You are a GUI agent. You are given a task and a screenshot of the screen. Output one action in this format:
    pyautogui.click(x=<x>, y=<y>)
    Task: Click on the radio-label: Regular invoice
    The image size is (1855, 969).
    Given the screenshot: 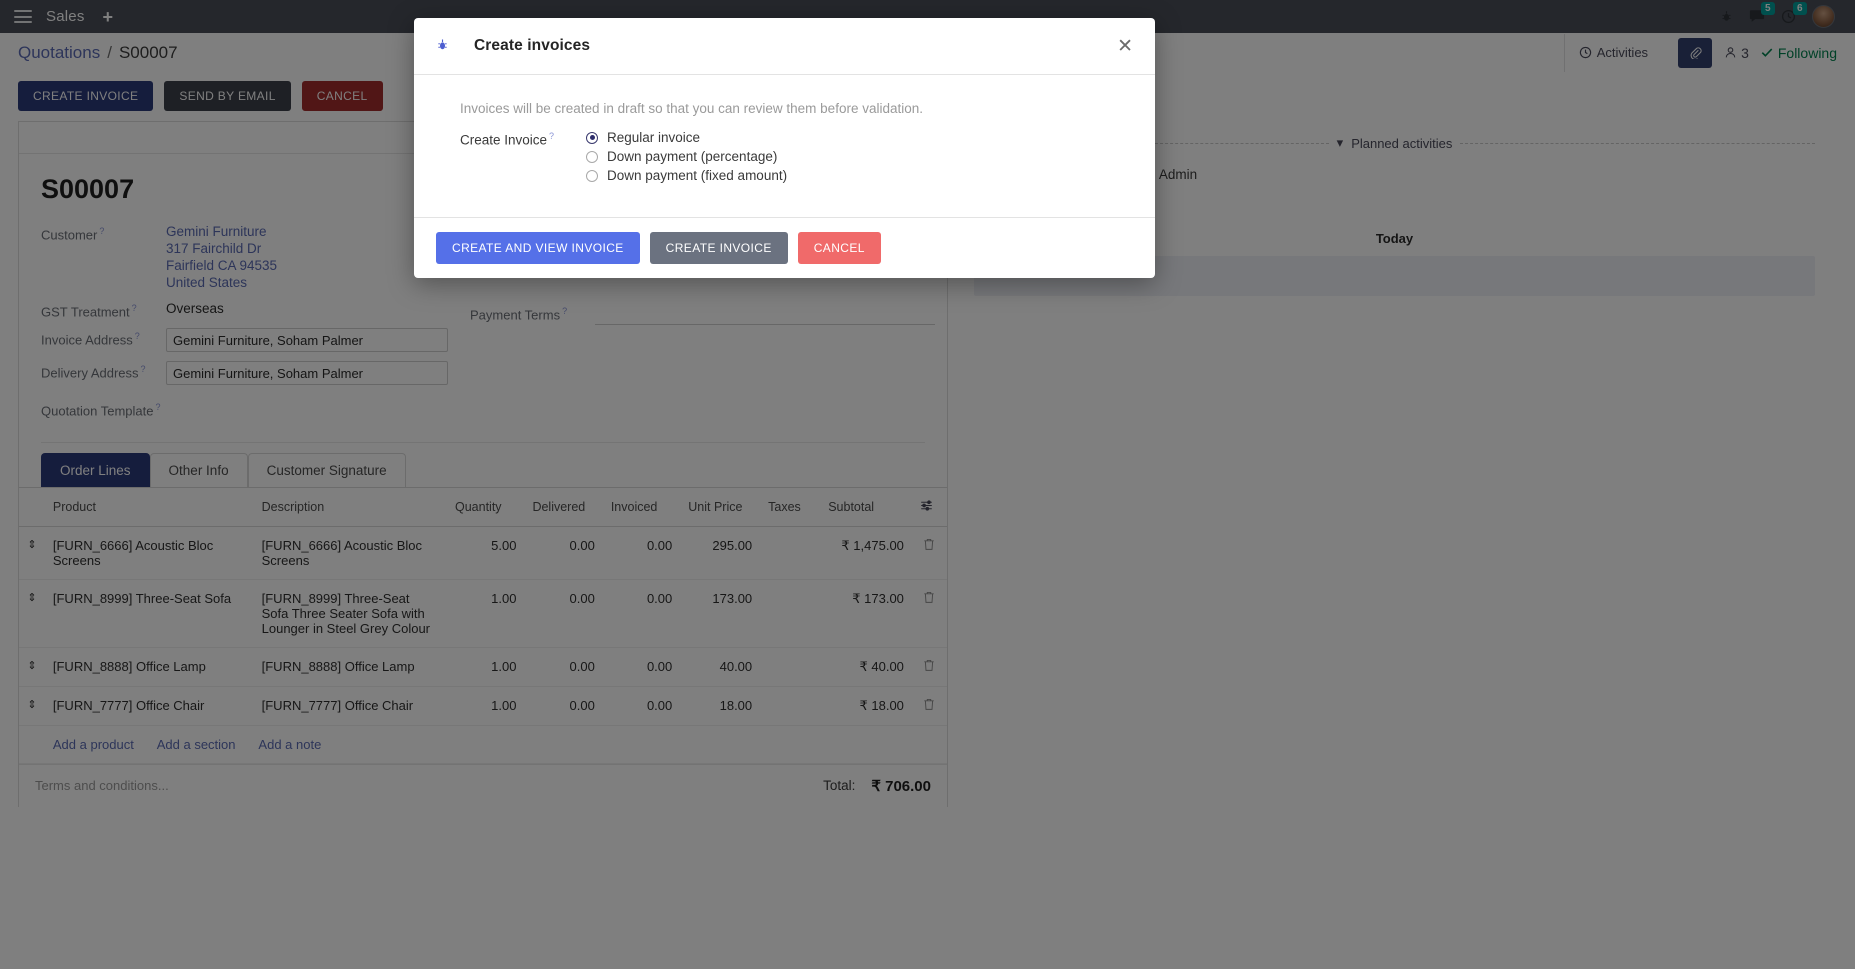 What is the action you would take?
    pyautogui.click(x=654, y=137)
    